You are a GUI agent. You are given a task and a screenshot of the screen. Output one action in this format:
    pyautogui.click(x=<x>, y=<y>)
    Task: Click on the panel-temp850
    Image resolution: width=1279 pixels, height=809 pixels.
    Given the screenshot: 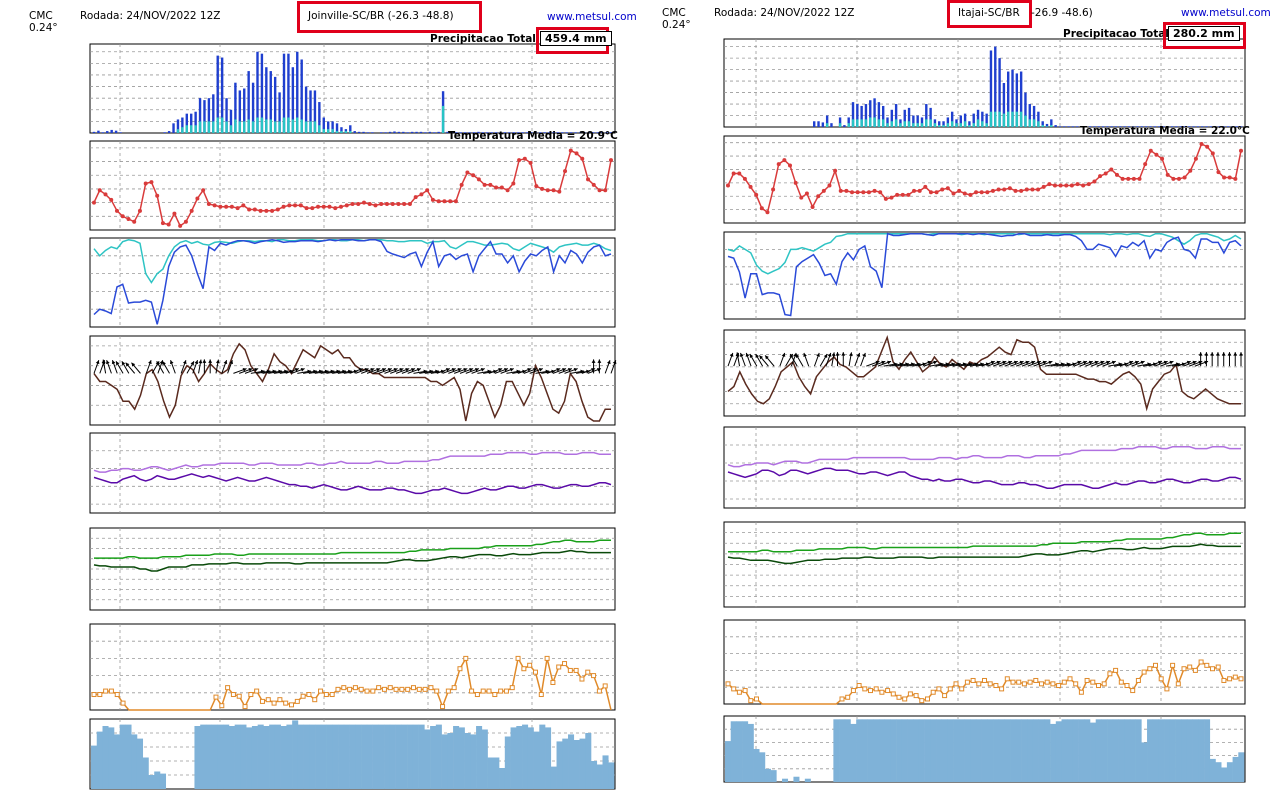 What is the action you would take?
    pyautogui.click(x=352, y=569)
    